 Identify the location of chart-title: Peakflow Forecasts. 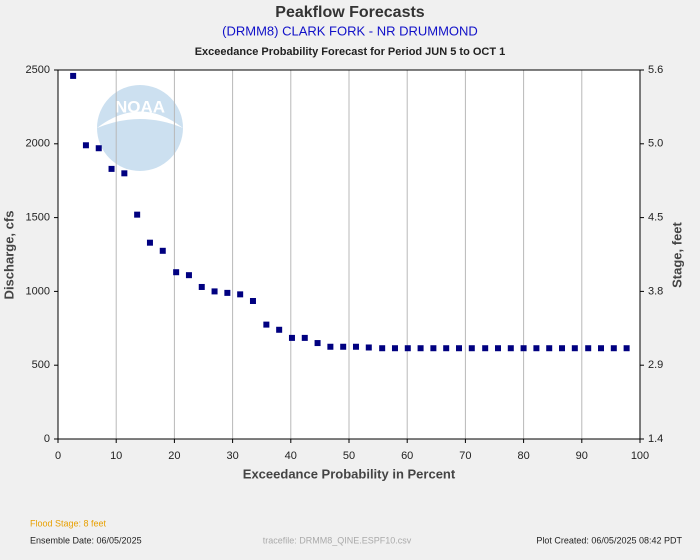
(350, 12).